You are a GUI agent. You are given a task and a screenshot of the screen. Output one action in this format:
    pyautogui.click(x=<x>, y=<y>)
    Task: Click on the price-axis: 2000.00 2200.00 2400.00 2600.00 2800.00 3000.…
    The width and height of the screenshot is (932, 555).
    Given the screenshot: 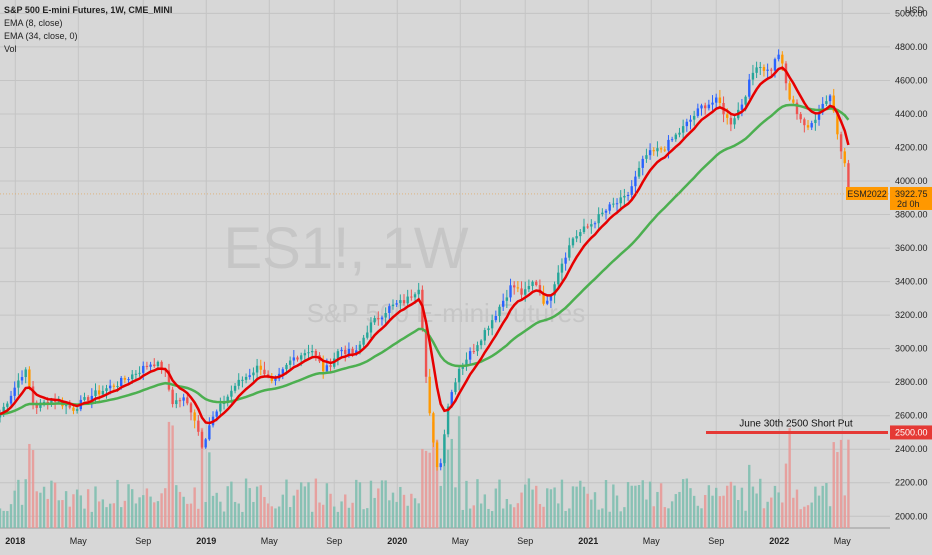 What is the action you would take?
    pyautogui.click(x=911, y=263)
    